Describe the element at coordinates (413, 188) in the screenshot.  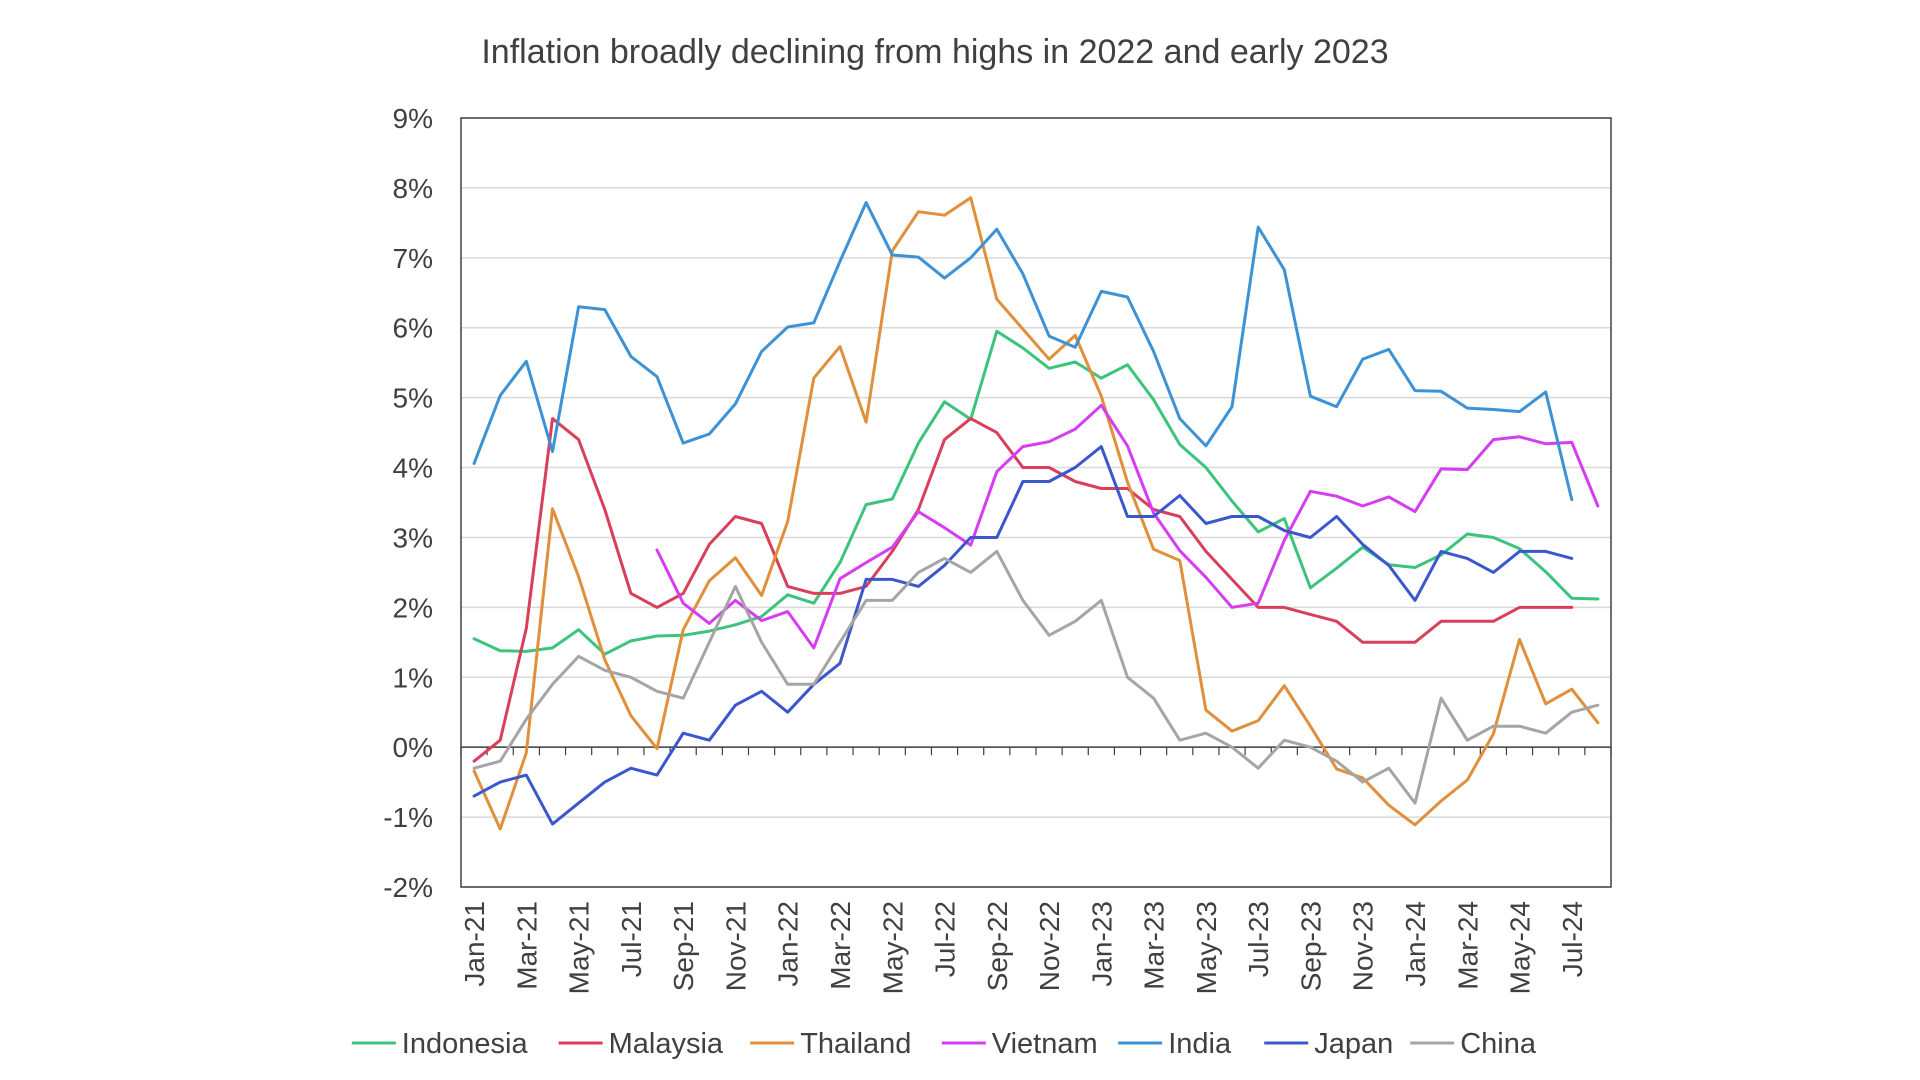
I see `y-tick-label: 8%` at that location.